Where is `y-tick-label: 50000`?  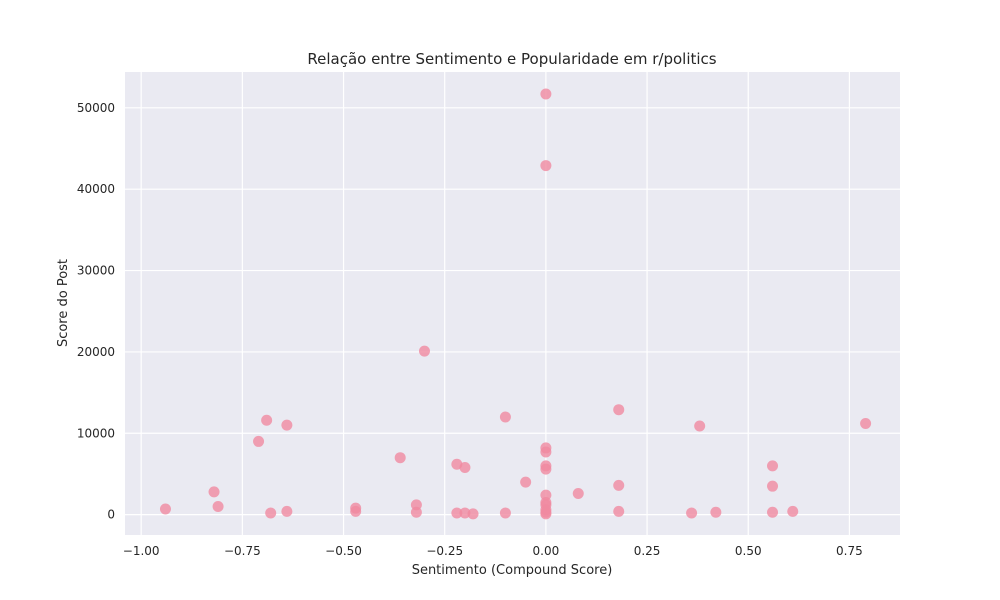 y-tick-label: 50000 is located at coordinates (96, 108).